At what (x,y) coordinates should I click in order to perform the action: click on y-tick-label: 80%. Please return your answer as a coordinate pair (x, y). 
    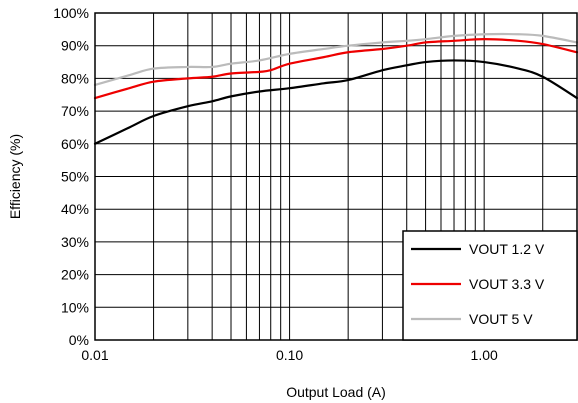
    Looking at the image, I should click on (75, 78).